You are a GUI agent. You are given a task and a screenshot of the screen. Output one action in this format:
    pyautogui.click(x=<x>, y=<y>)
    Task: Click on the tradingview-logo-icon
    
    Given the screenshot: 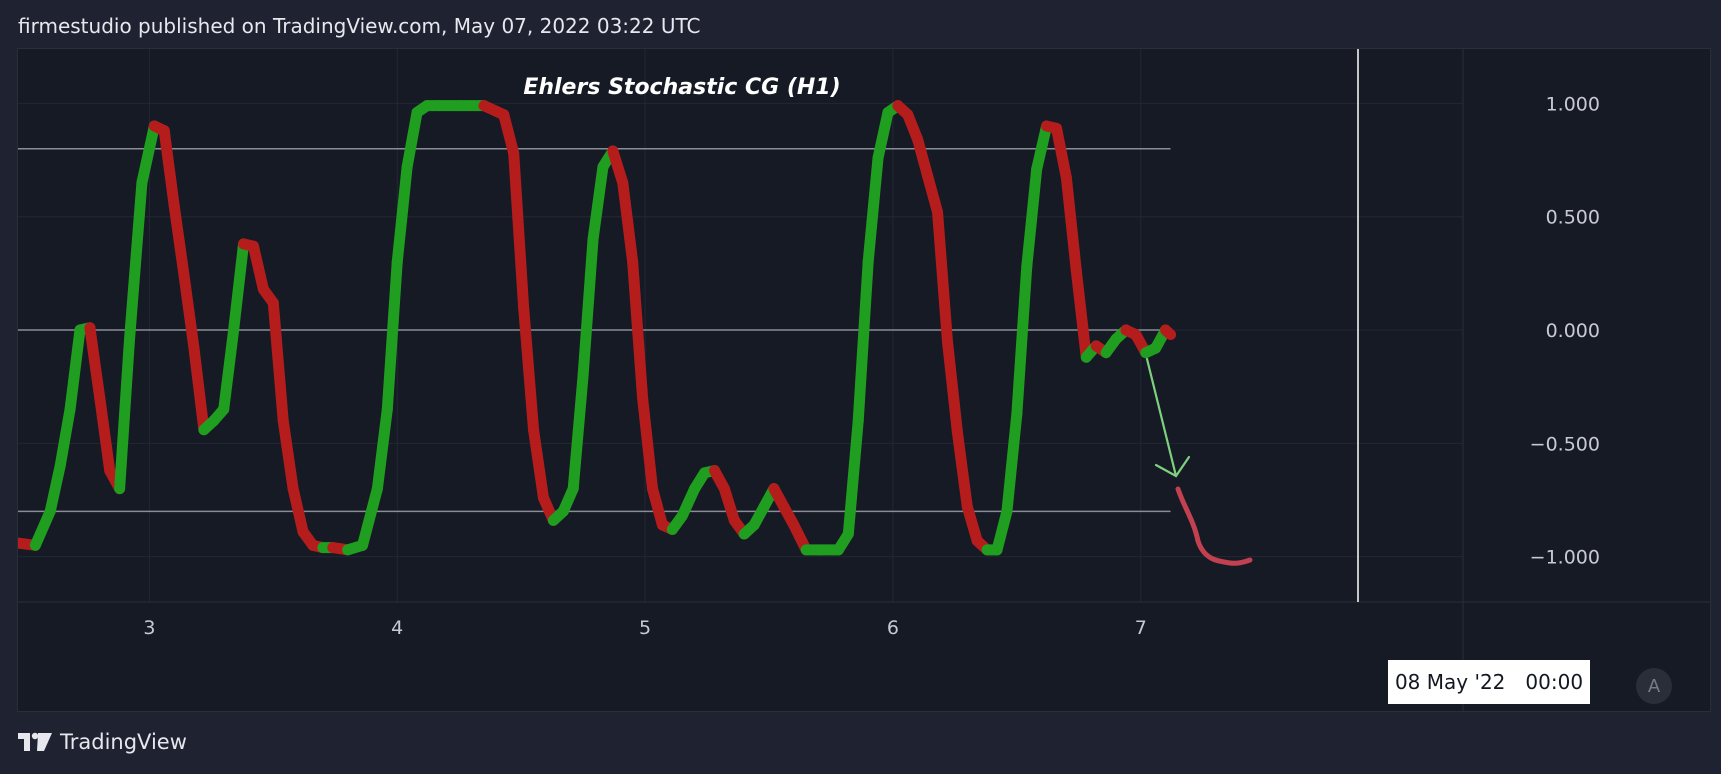 What is the action you would take?
    pyautogui.click(x=35, y=741)
    